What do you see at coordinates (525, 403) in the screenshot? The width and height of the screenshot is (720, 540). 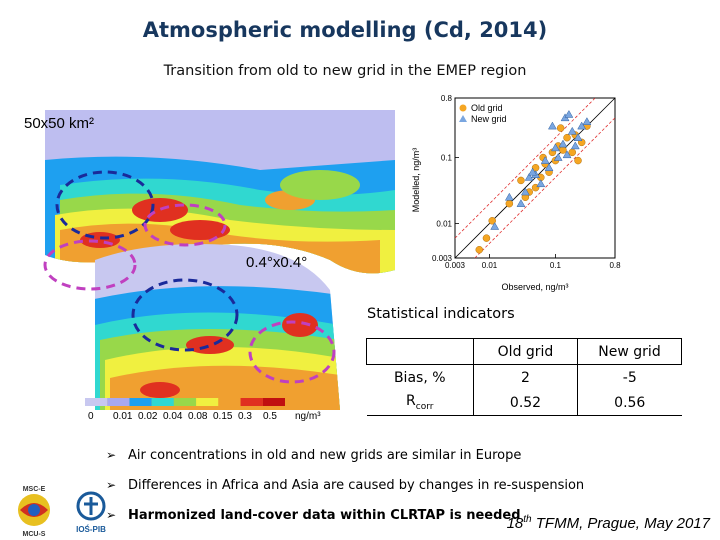 I see `stats-rcorr-old: 0.52` at bounding box center [525, 403].